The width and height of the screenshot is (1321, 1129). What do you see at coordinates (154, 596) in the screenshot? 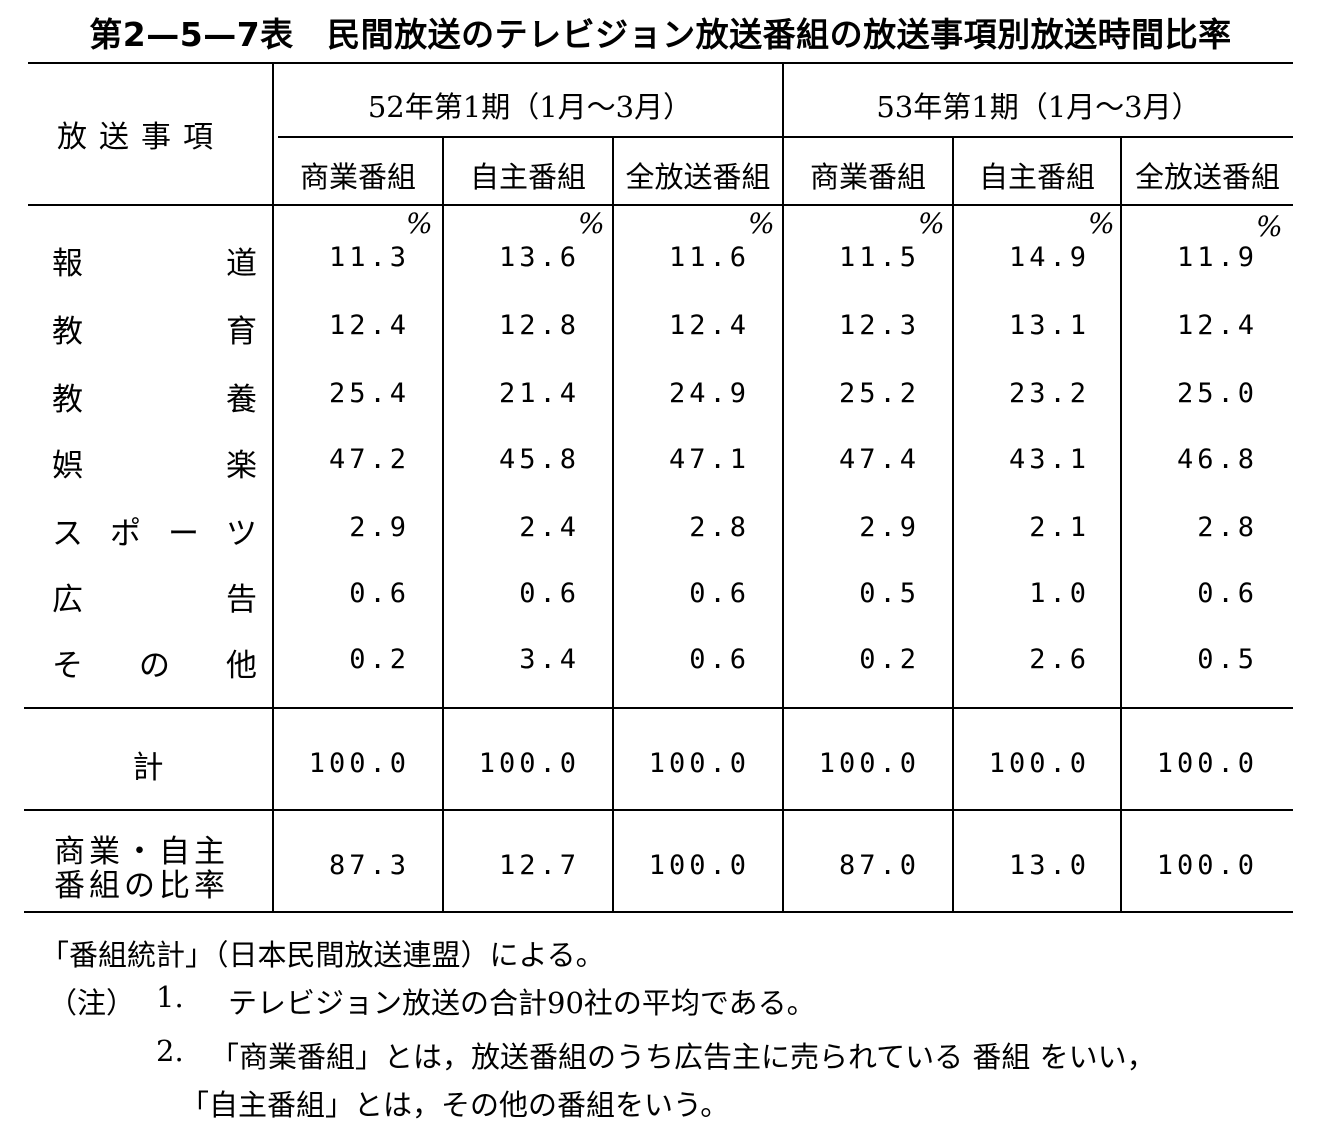
I see `category-label: 広告` at bounding box center [154, 596].